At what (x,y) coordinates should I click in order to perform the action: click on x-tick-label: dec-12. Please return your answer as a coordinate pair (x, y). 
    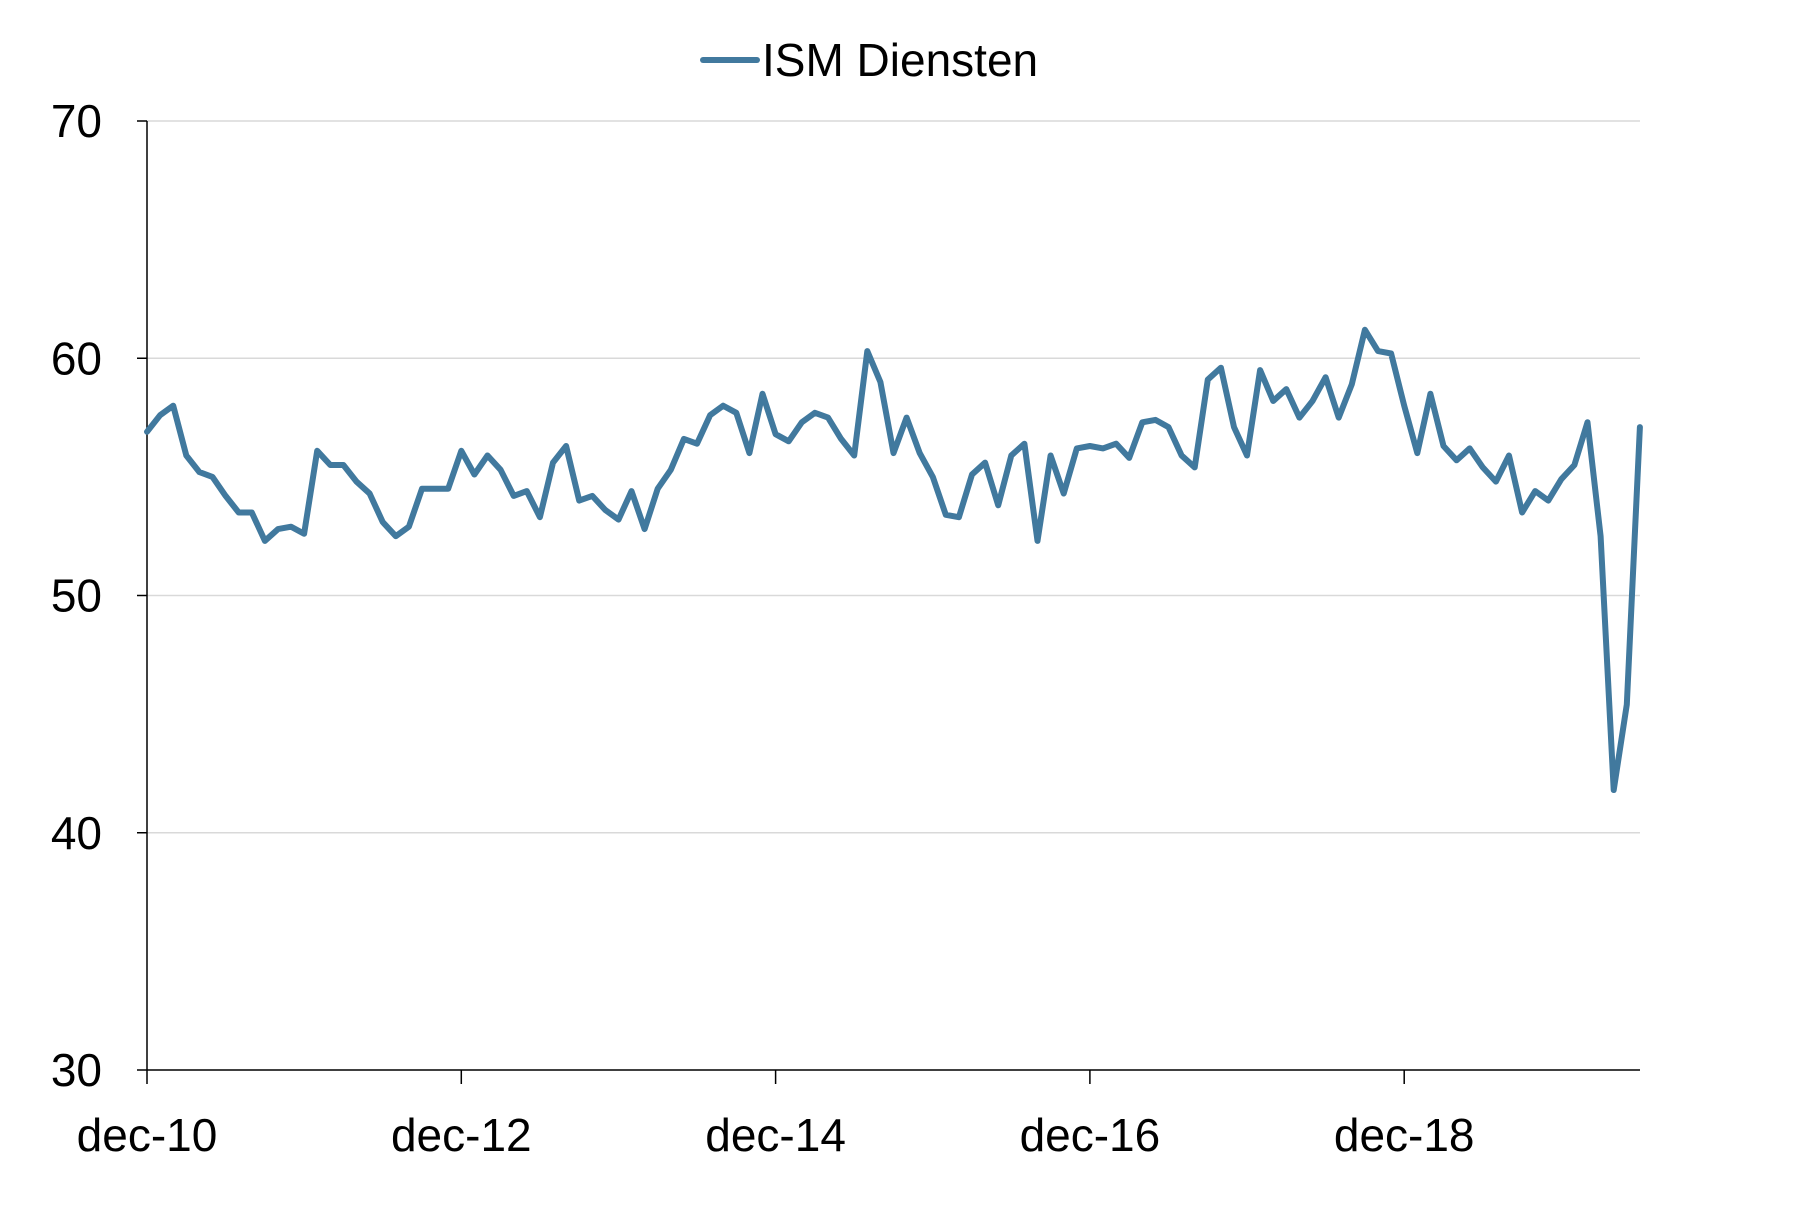
    Looking at the image, I should click on (461, 1135).